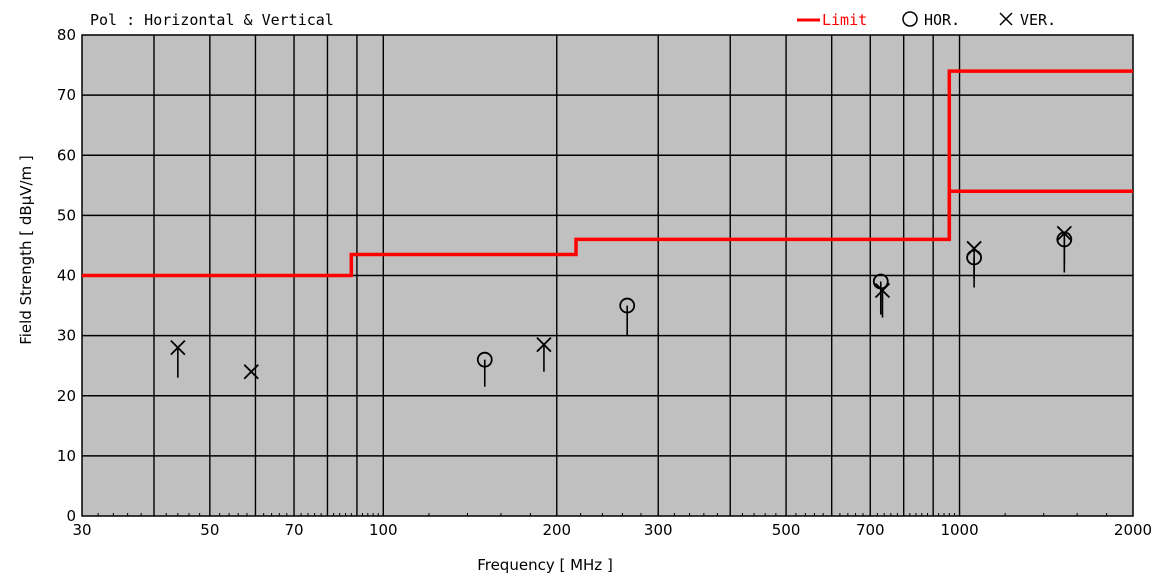 The height and width of the screenshot is (579, 1156). Describe the element at coordinates (209, 530) in the screenshot. I see `x-tick-label: 50` at that location.